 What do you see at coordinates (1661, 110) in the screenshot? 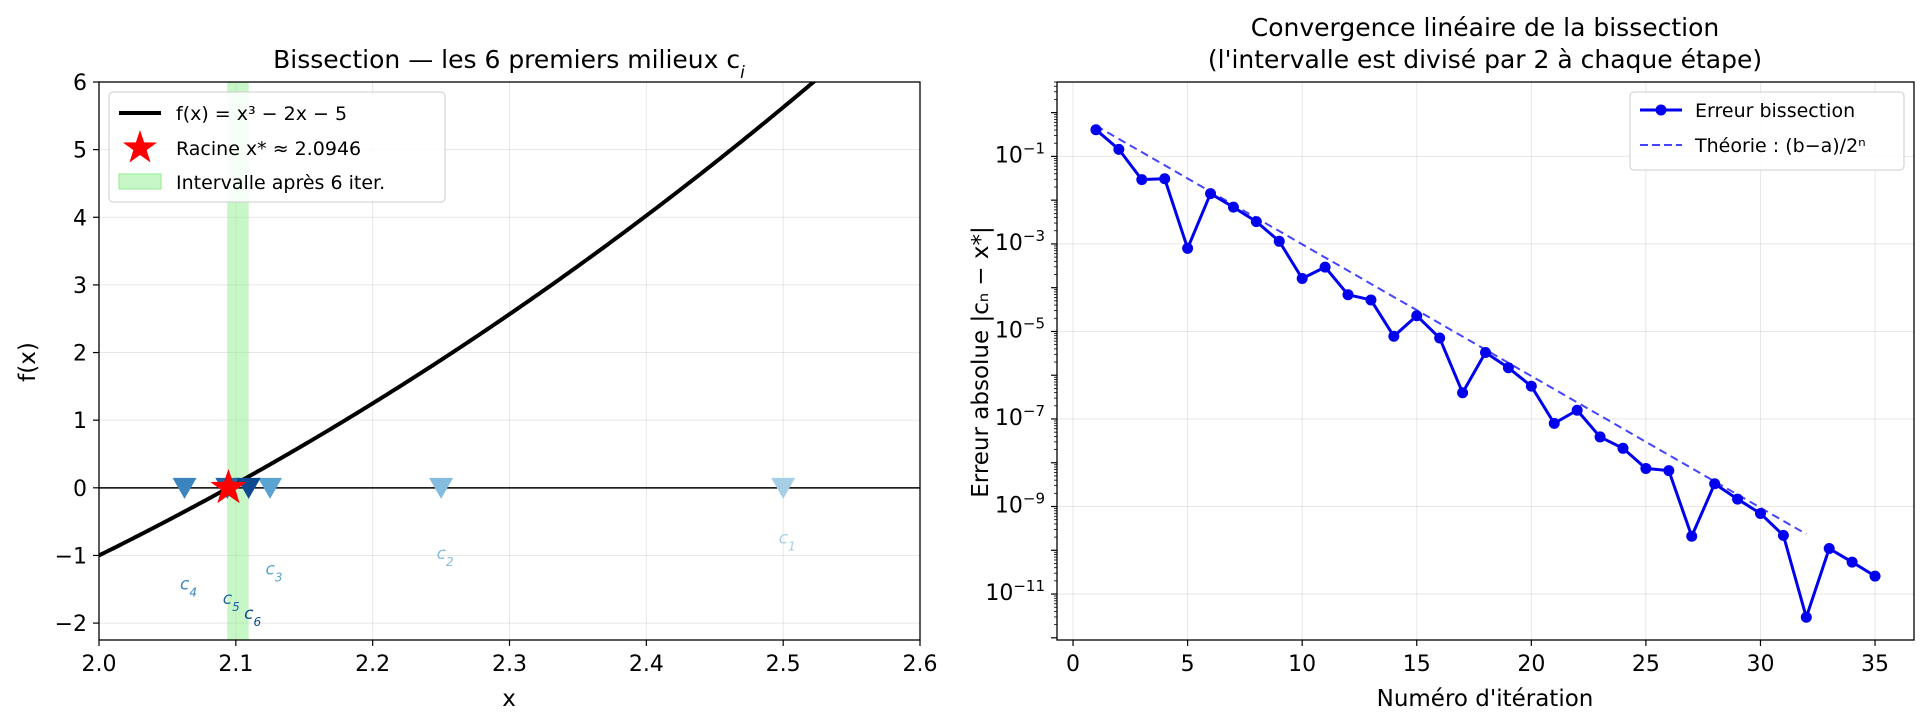
I see `legend-error-marker` at bounding box center [1661, 110].